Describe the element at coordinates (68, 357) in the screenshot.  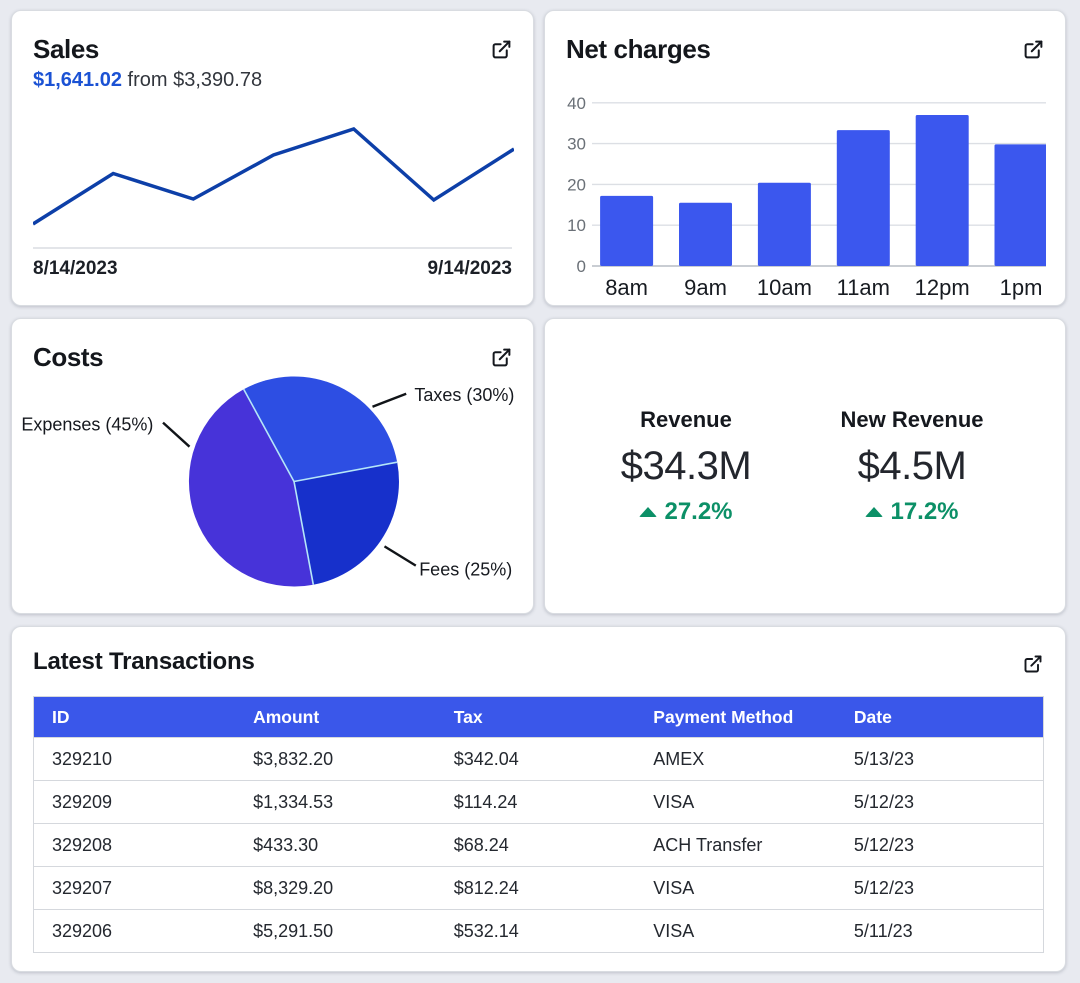
I see `costs-card-title: Costs` at that location.